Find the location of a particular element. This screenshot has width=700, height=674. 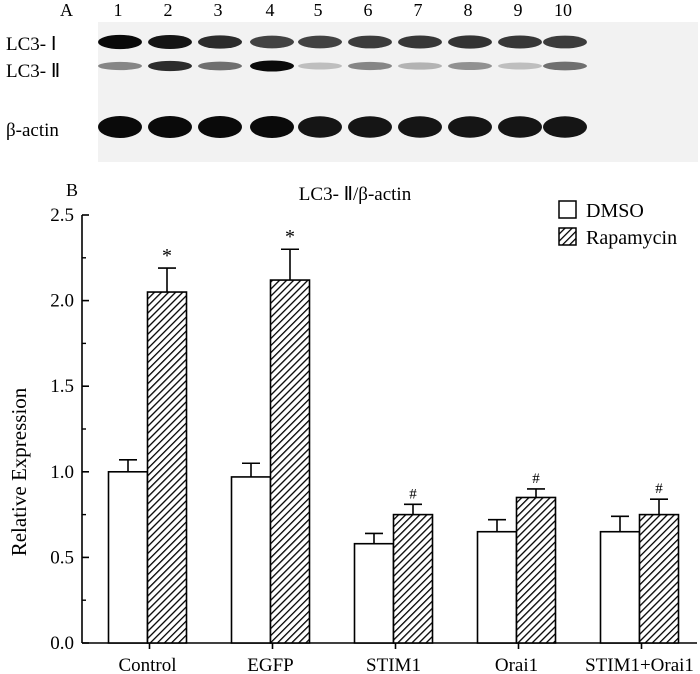

blot-bands is located at coordinates (342, 86).